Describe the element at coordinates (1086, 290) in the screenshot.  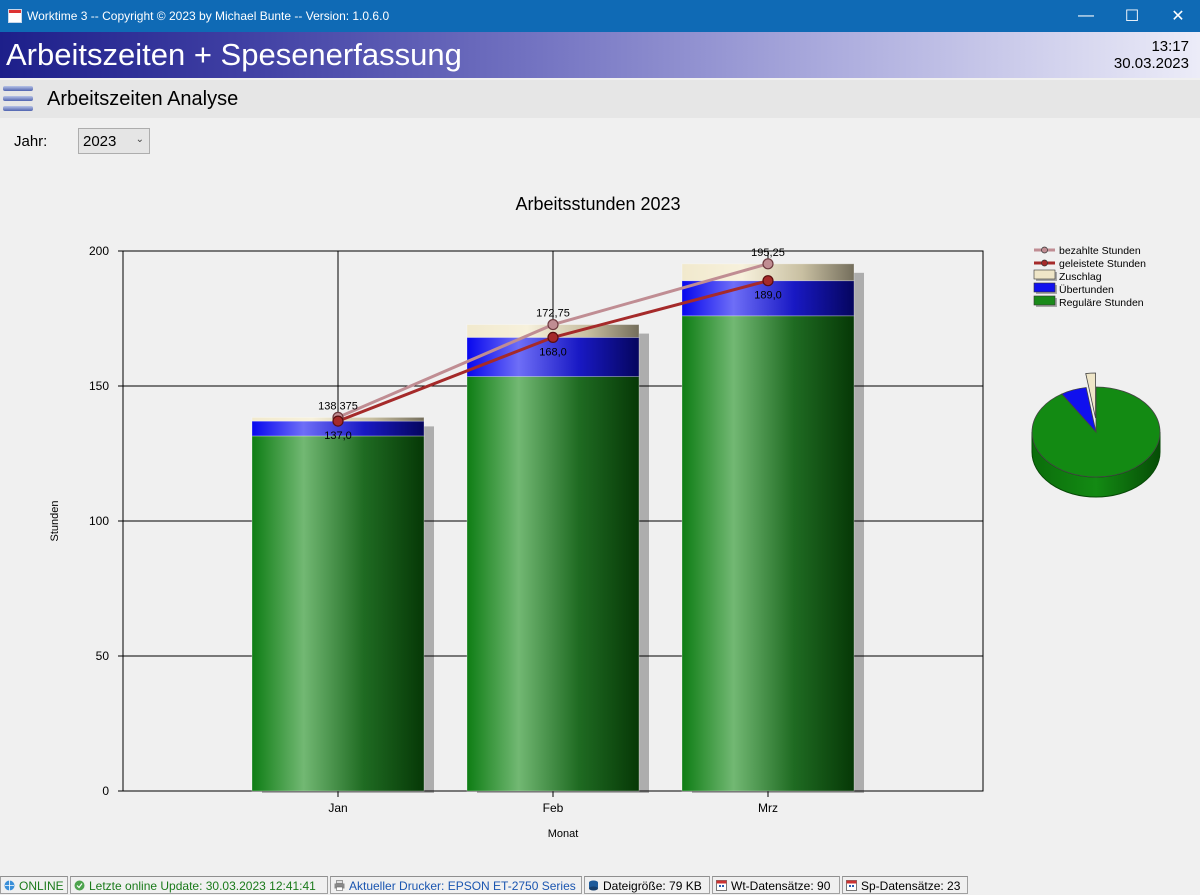
I see `legend-label: Übertunden` at that location.